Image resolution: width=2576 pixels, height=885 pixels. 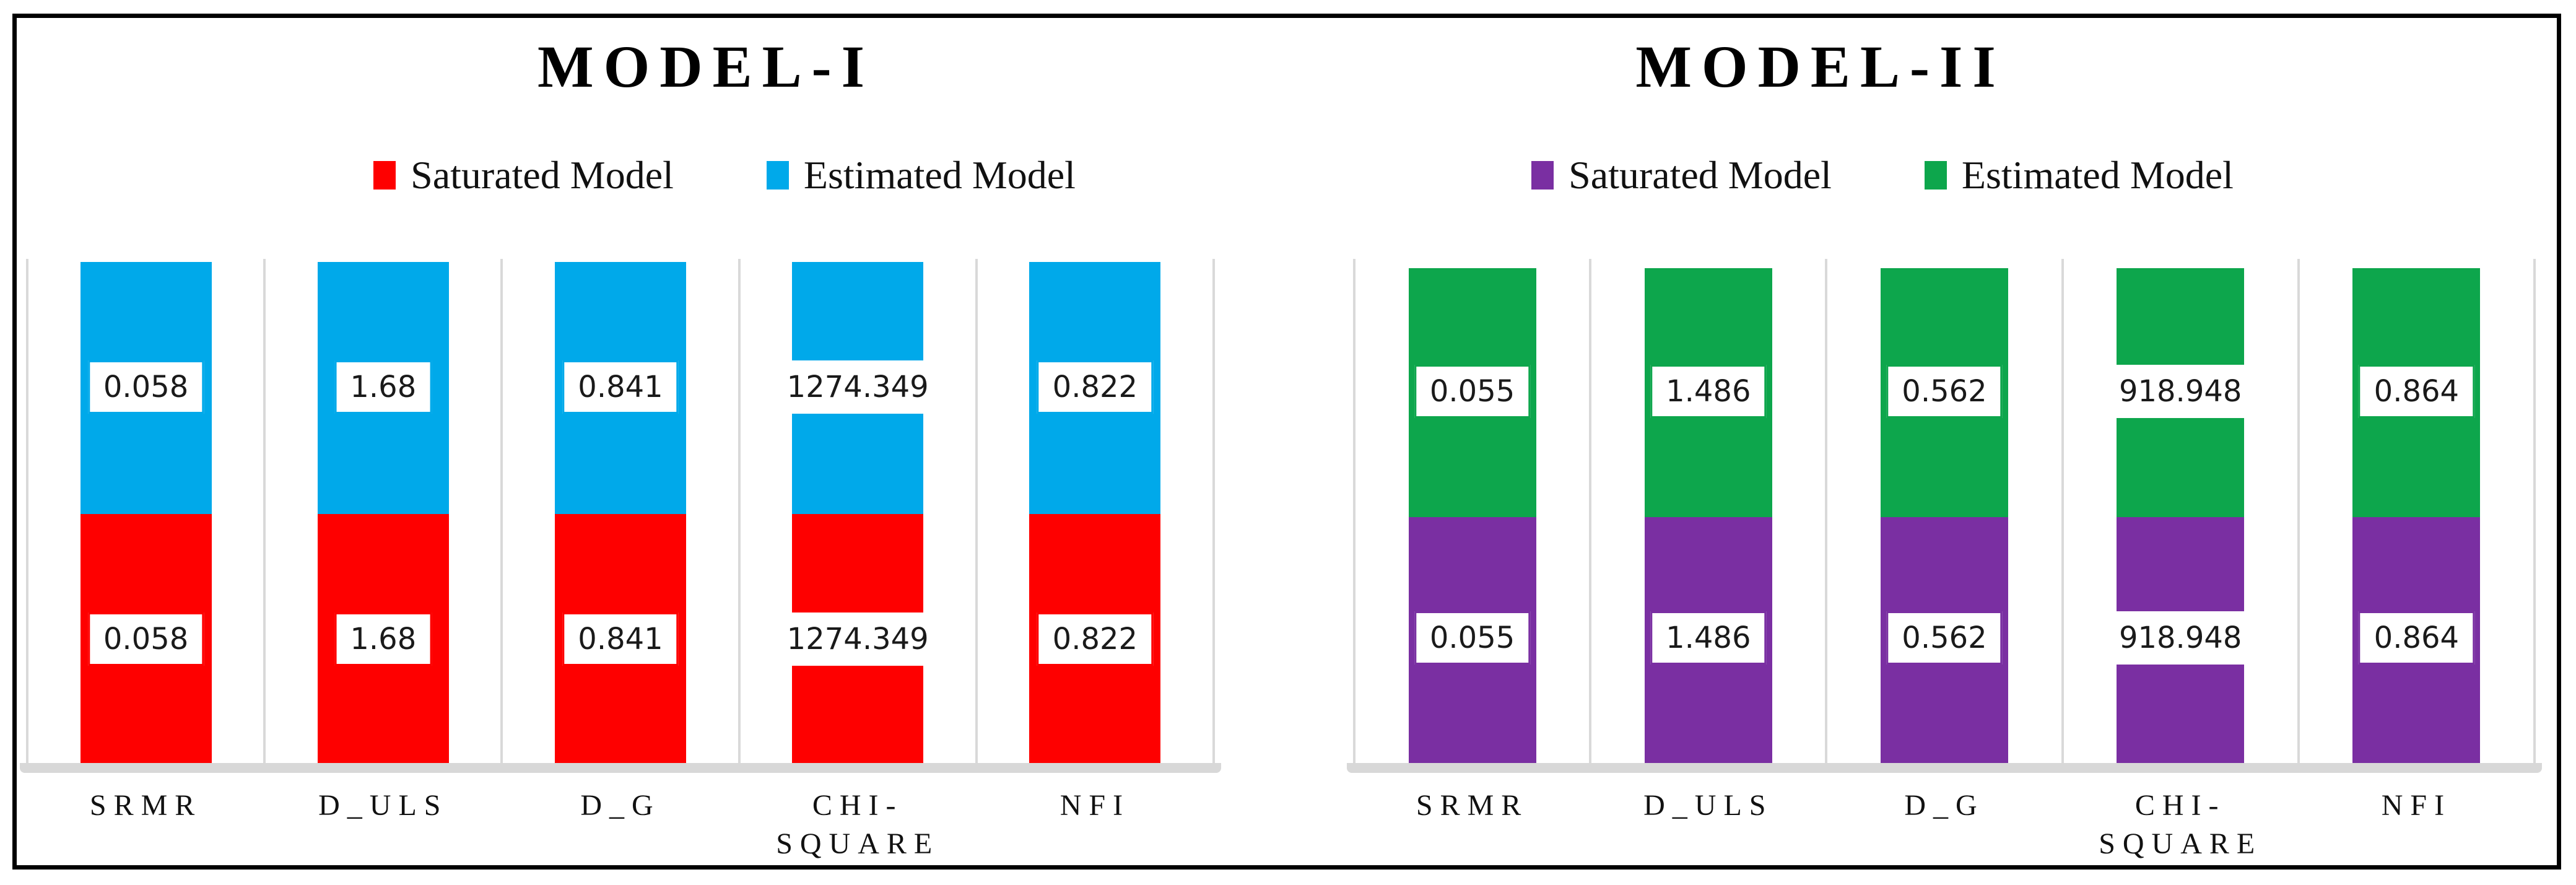 What do you see at coordinates (1882, 175) in the screenshot?
I see `legend-model-2: Saturated Model Estimated Model` at bounding box center [1882, 175].